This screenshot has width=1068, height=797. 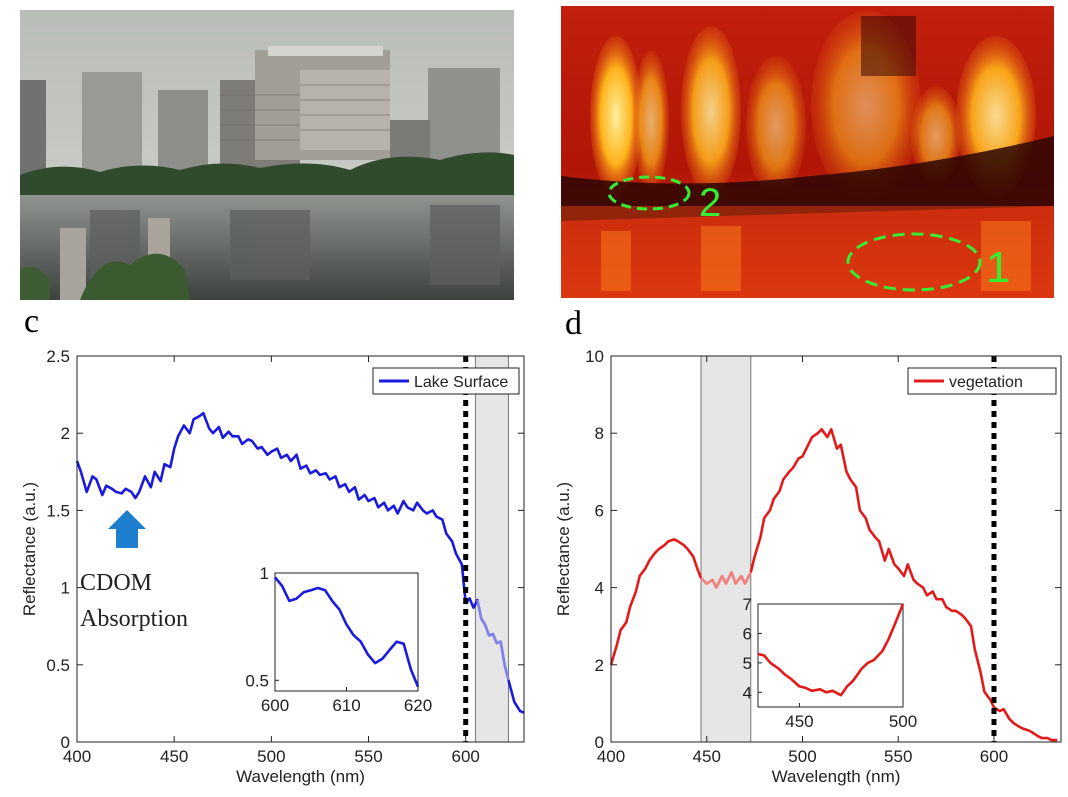 What do you see at coordinates (32, 321) in the screenshot?
I see `panel-label-c: c` at bounding box center [32, 321].